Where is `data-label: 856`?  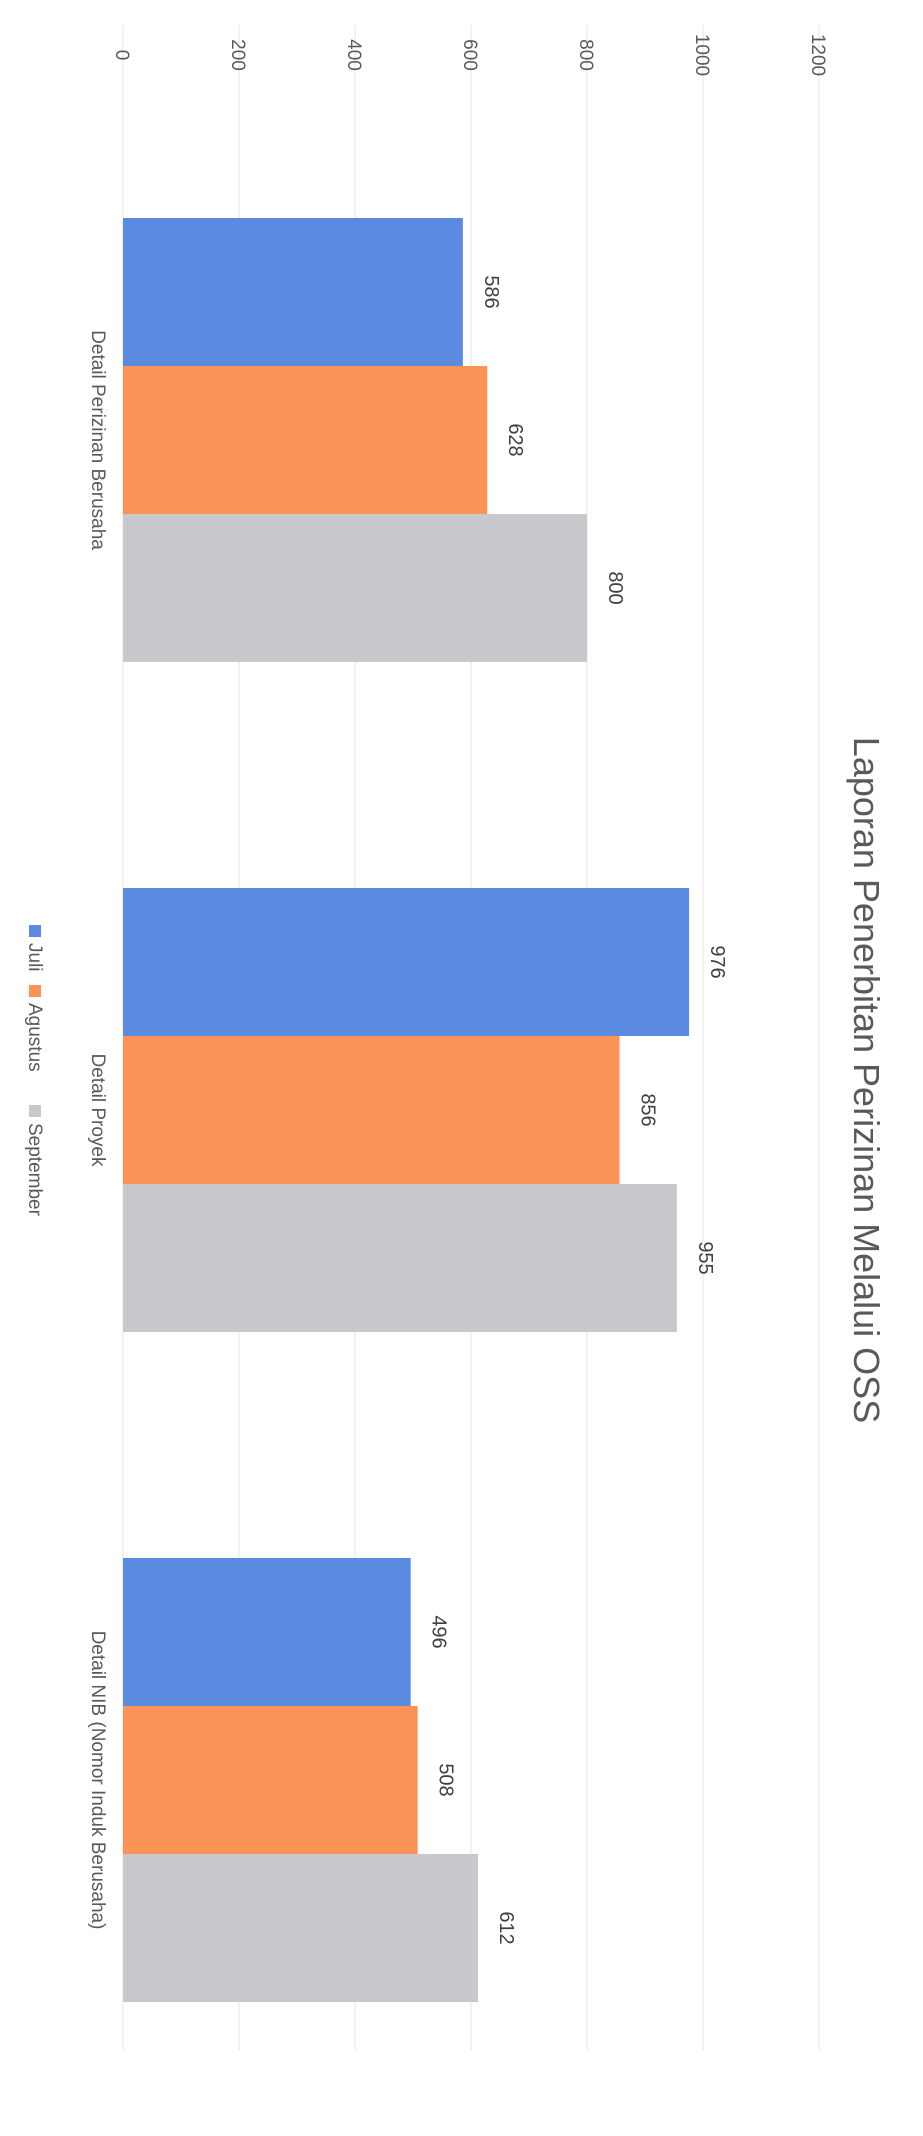
data-label: 856 is located at coordinates (647, 1109).